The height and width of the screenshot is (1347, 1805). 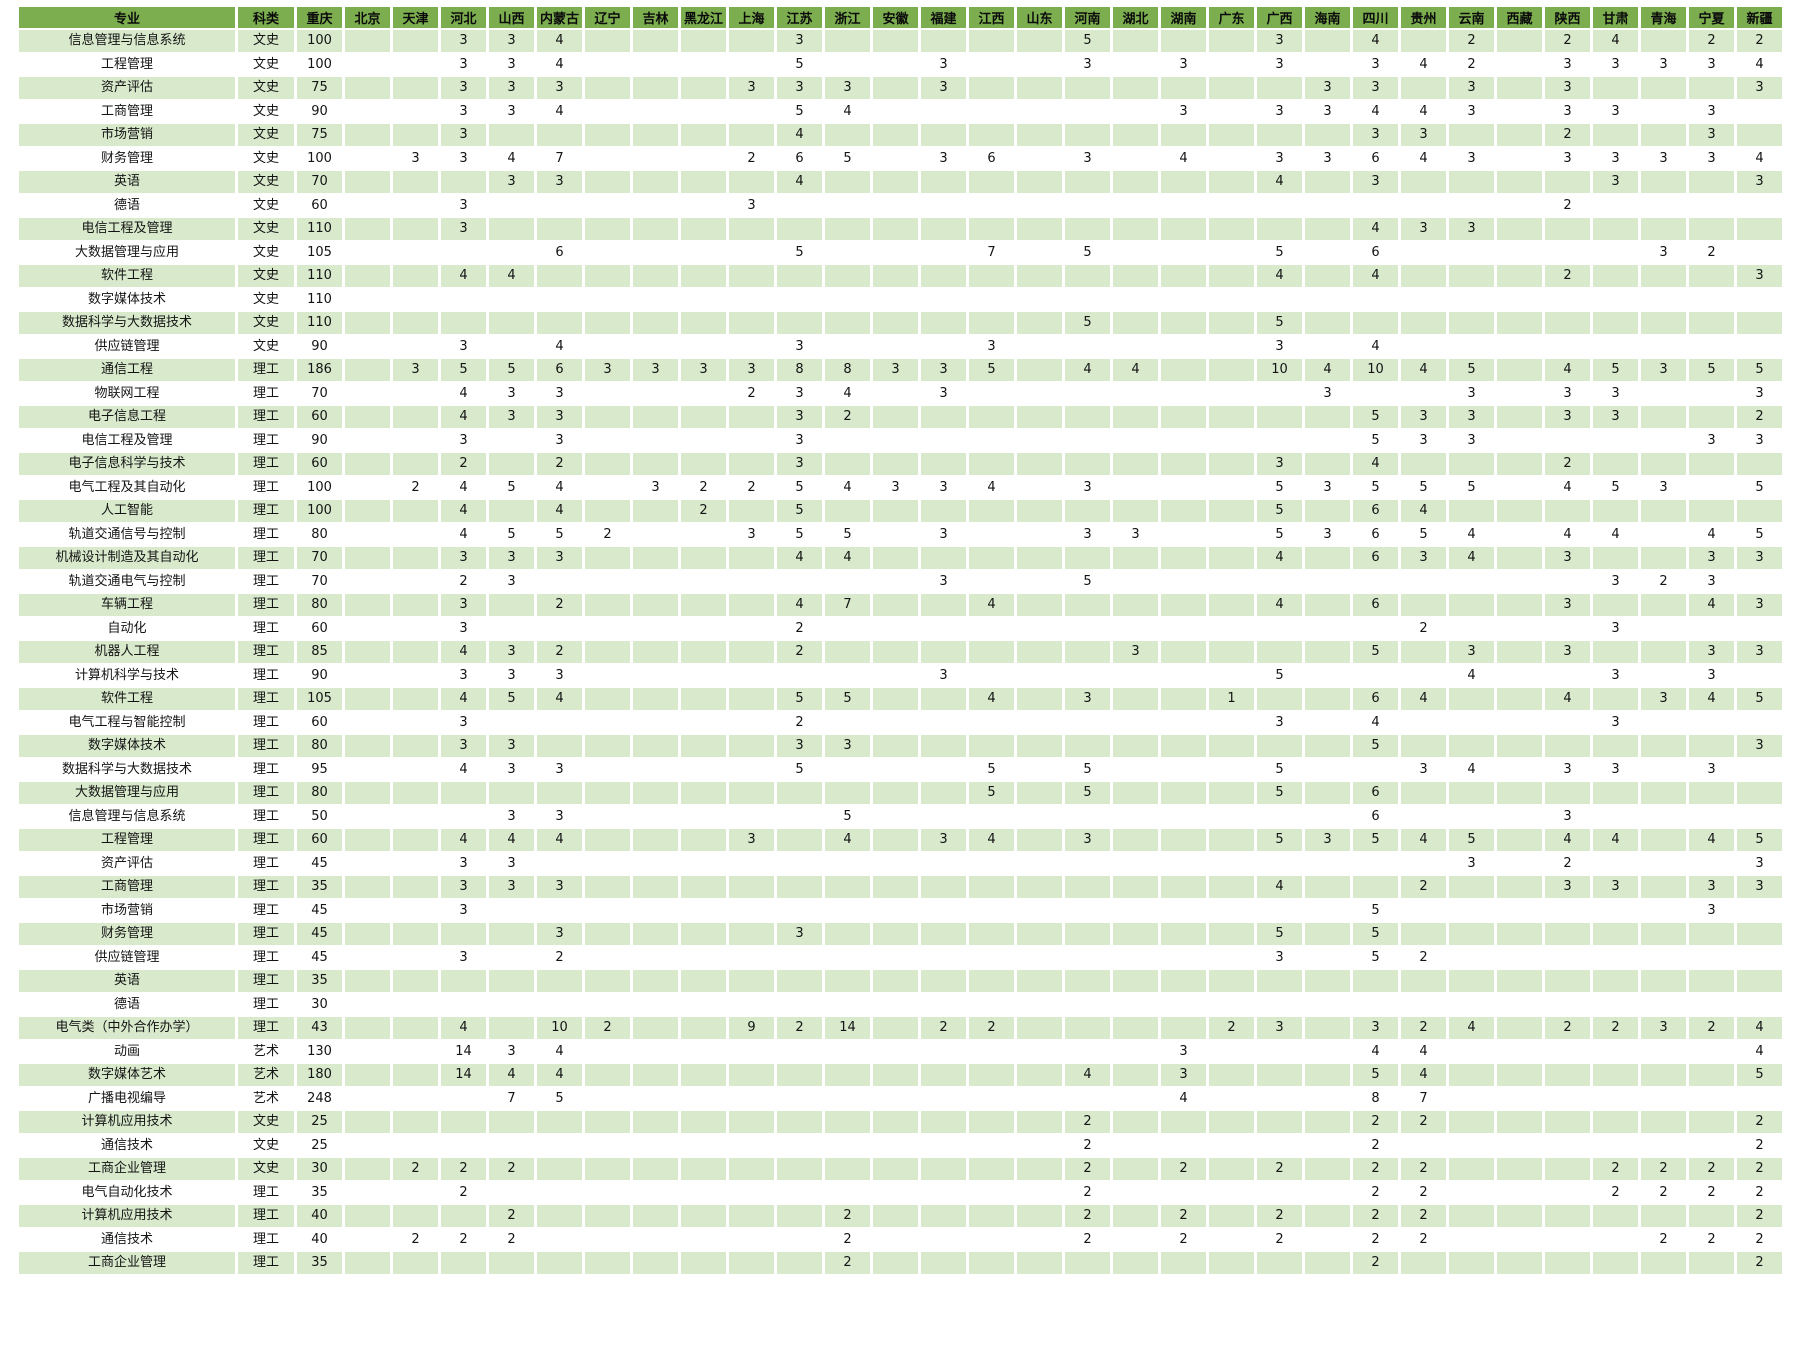 I want to click on column-header-province-29: 宁夏, so click(x=1711, y=17).